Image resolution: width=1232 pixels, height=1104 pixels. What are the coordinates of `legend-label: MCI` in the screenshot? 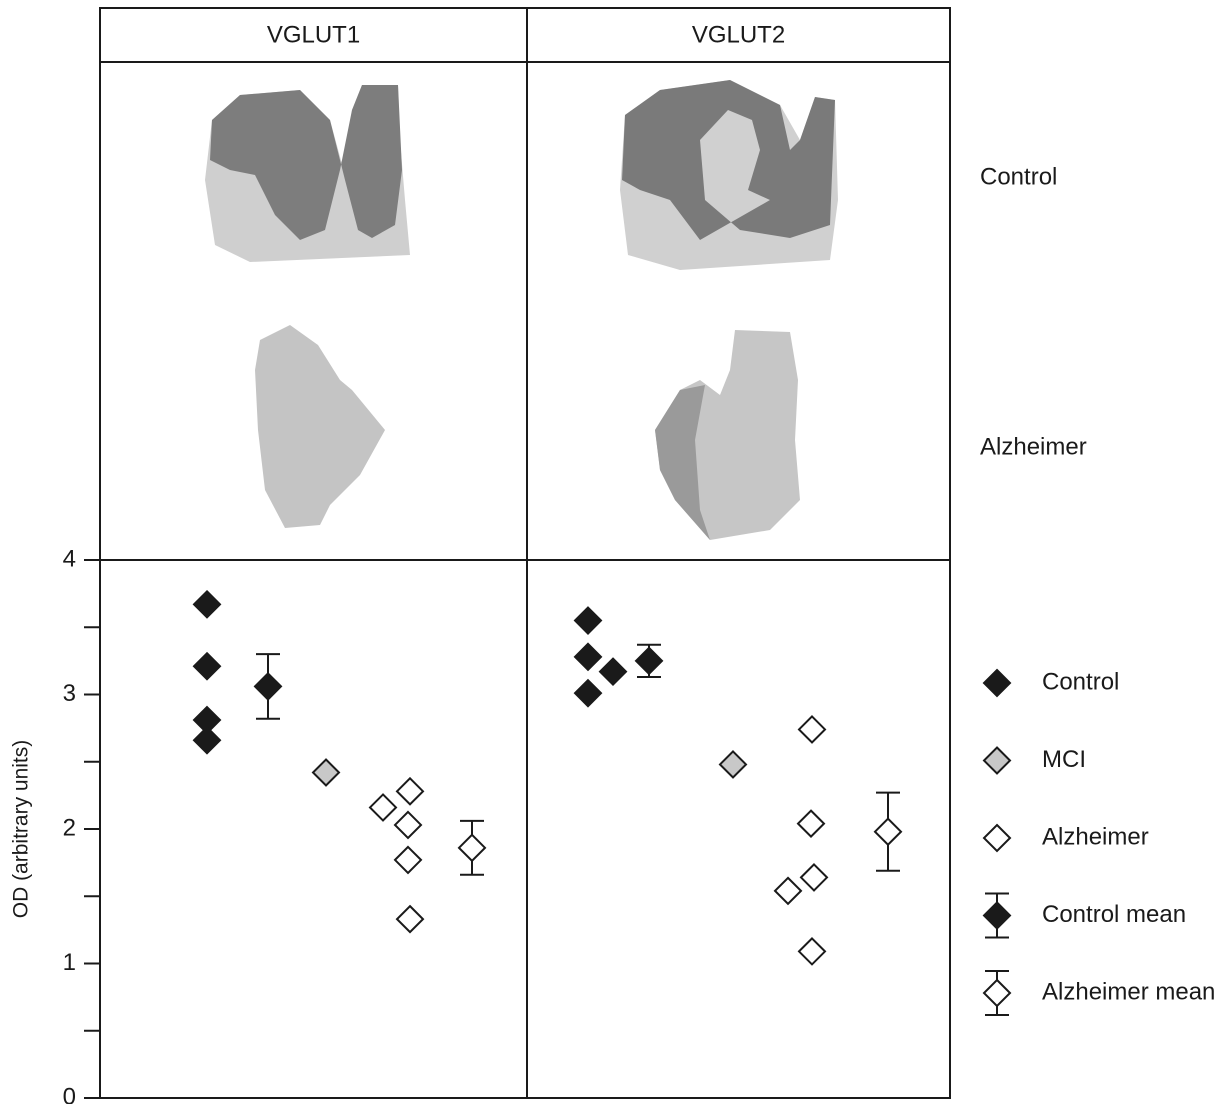 It's located at (1064, 759).